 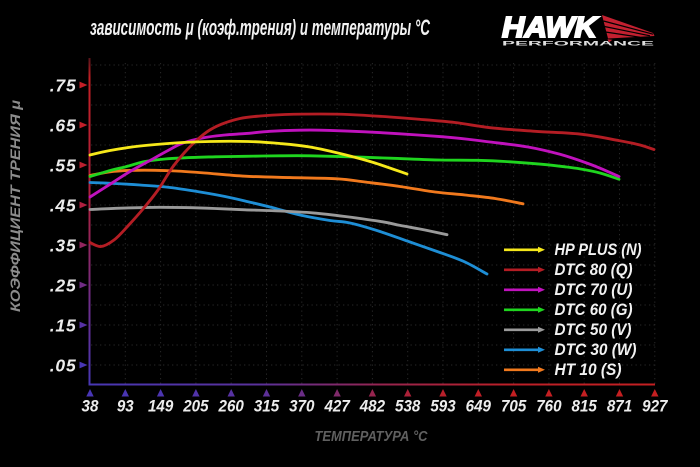 I want to click on svg-text: 149, so click(x=160, y=407).